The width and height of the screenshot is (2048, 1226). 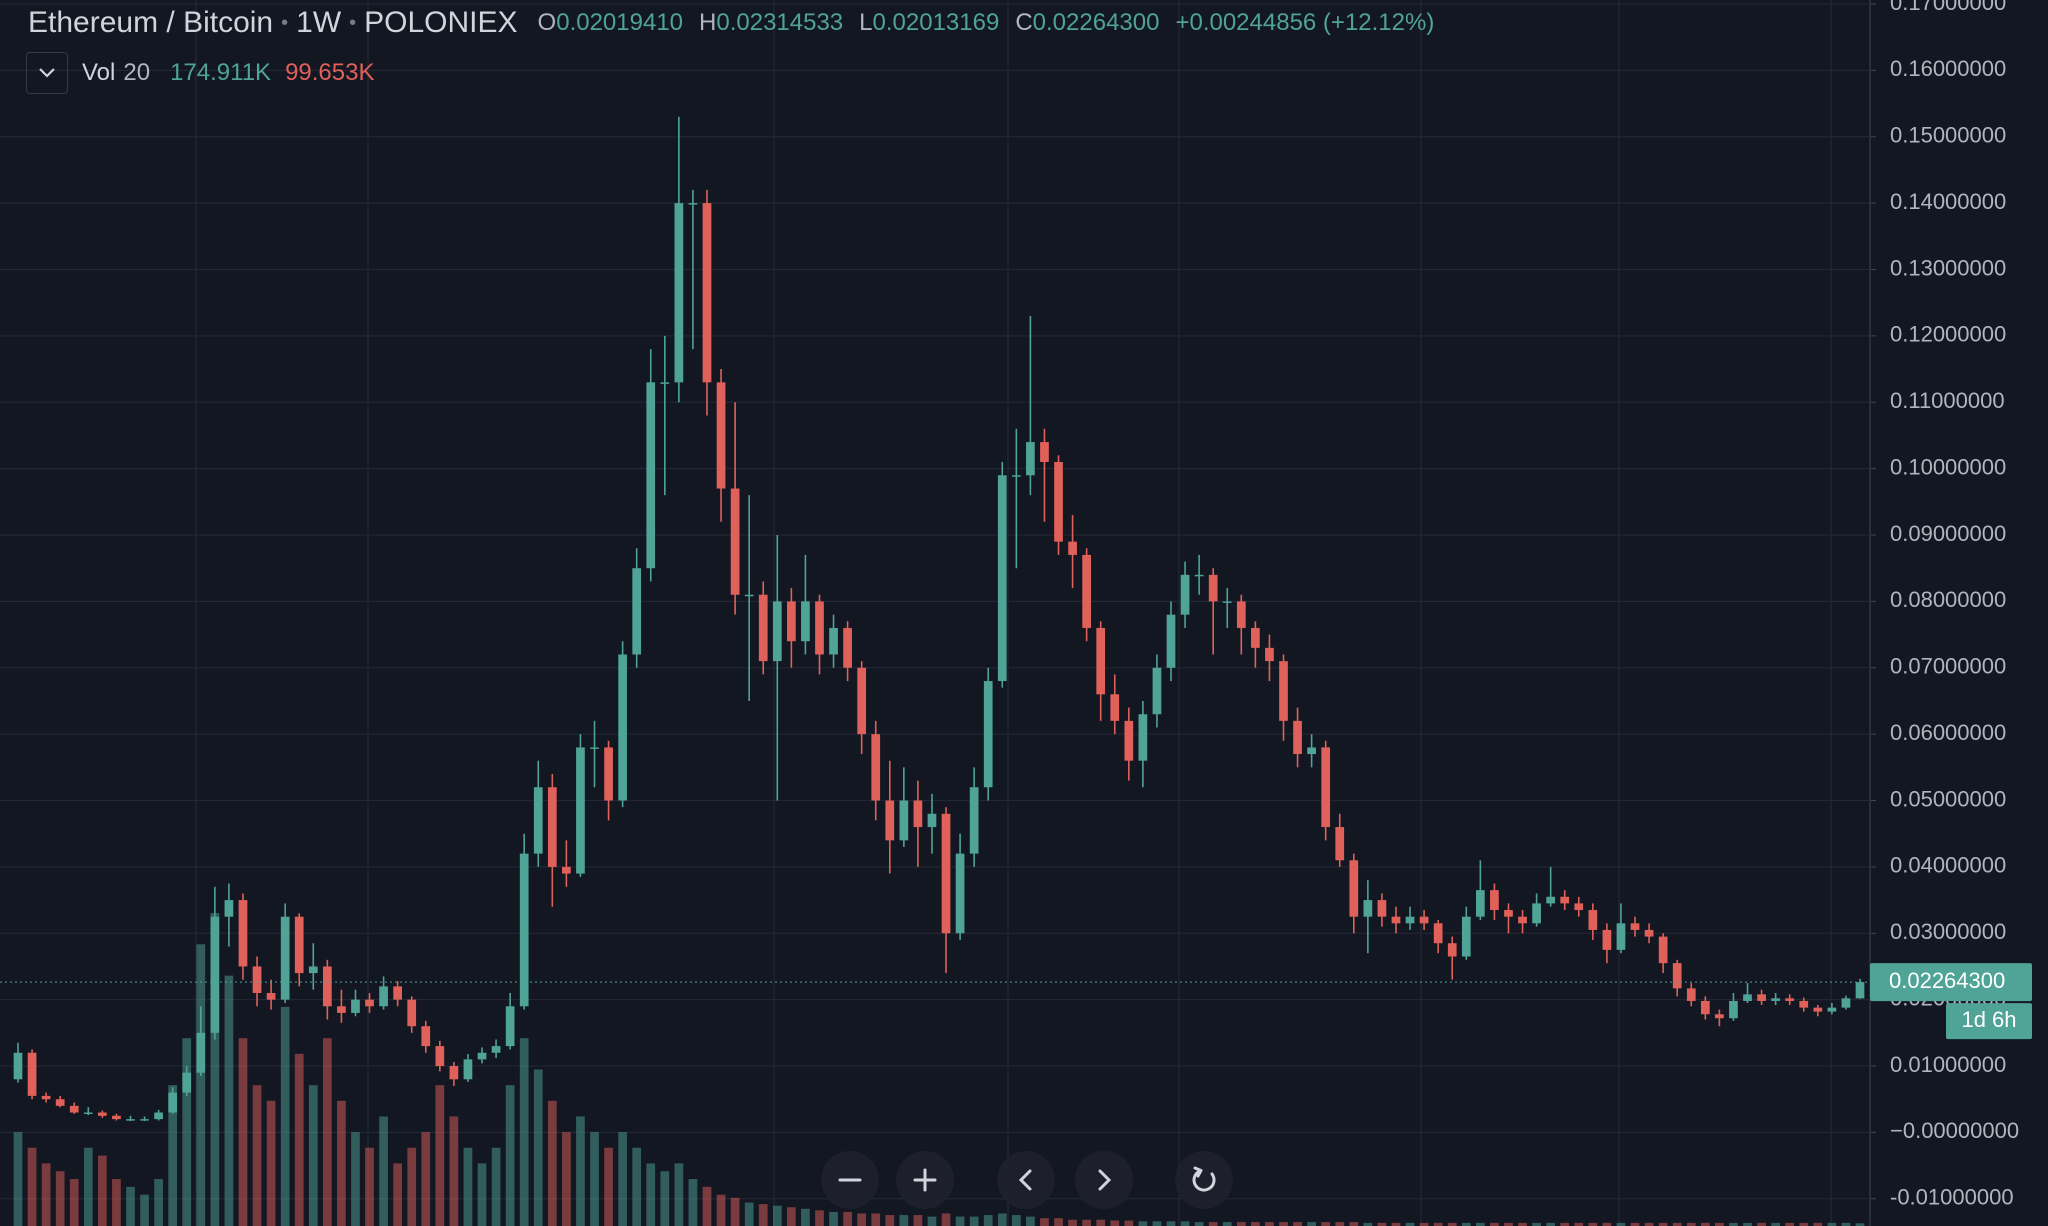 What do you see at coordinates (1087, 23) in the screenshot?
I see `ohlc-item: C0.02264300` at bounding box center [1087, 23].